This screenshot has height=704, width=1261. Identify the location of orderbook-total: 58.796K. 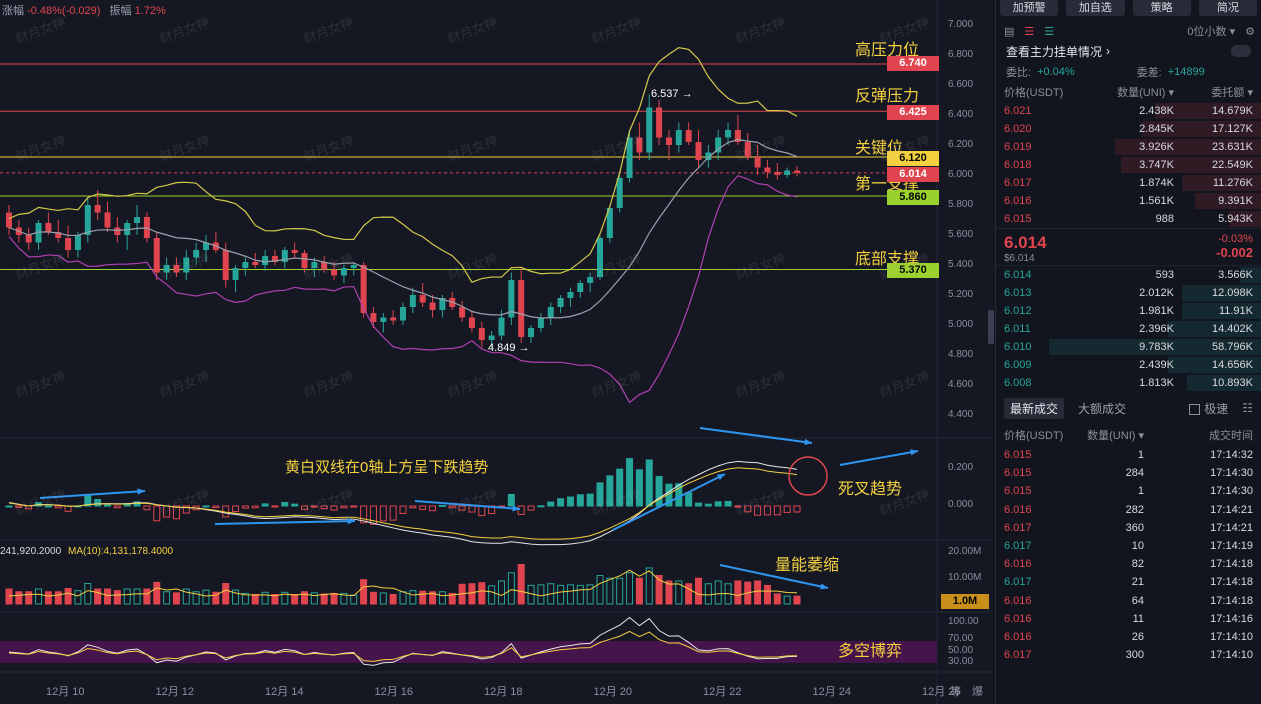
(1232, 347).